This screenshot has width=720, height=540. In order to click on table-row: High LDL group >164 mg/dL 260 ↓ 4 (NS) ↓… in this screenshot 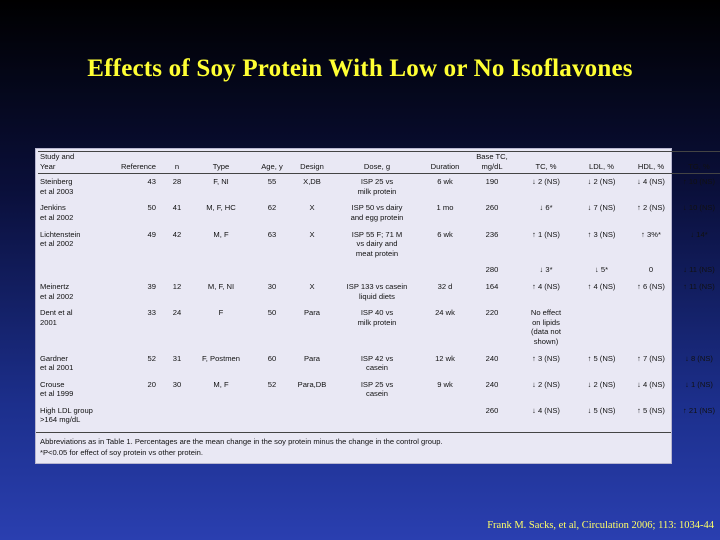, I will do `click(379, 416)`.